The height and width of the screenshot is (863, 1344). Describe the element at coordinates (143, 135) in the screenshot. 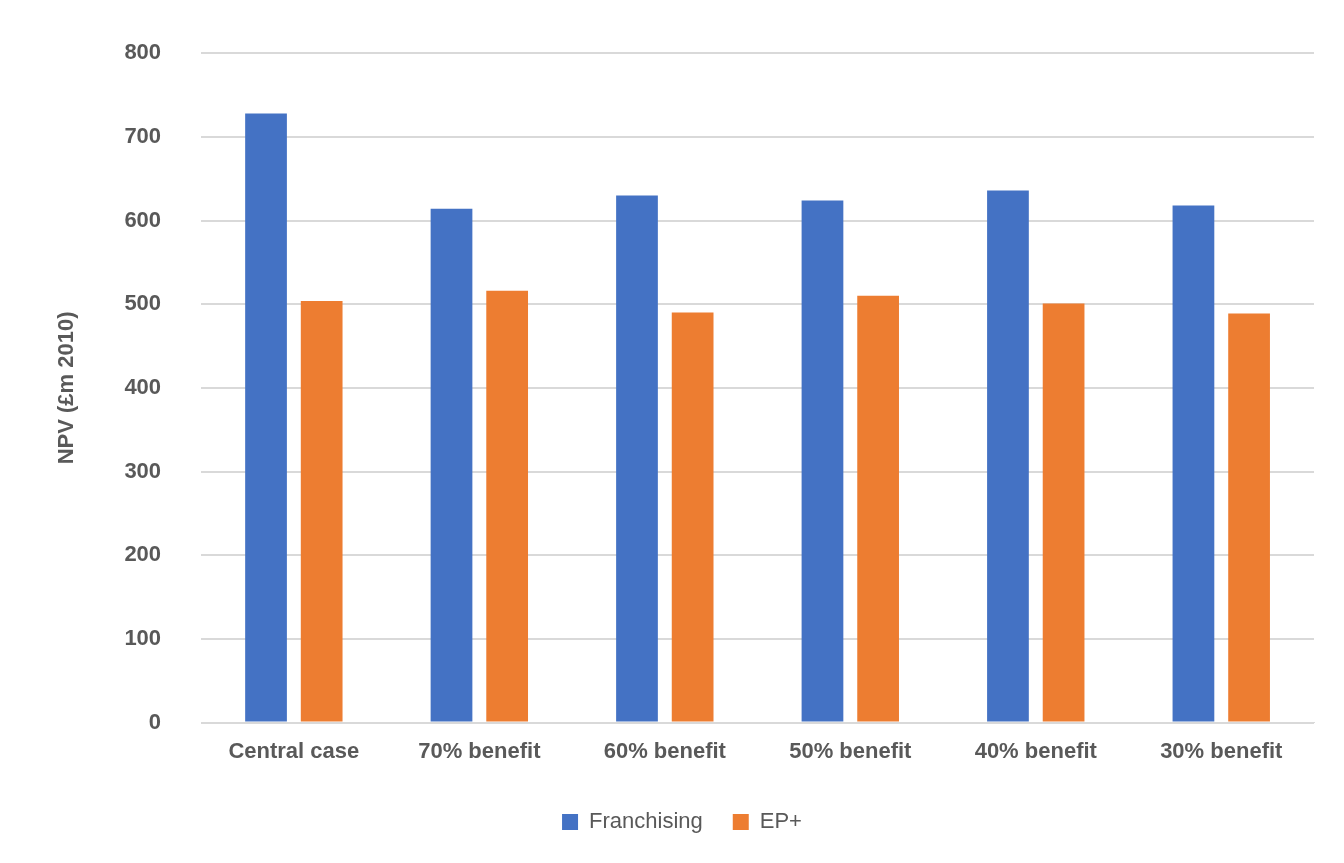

I see `y-tick-label: 700` at that location.